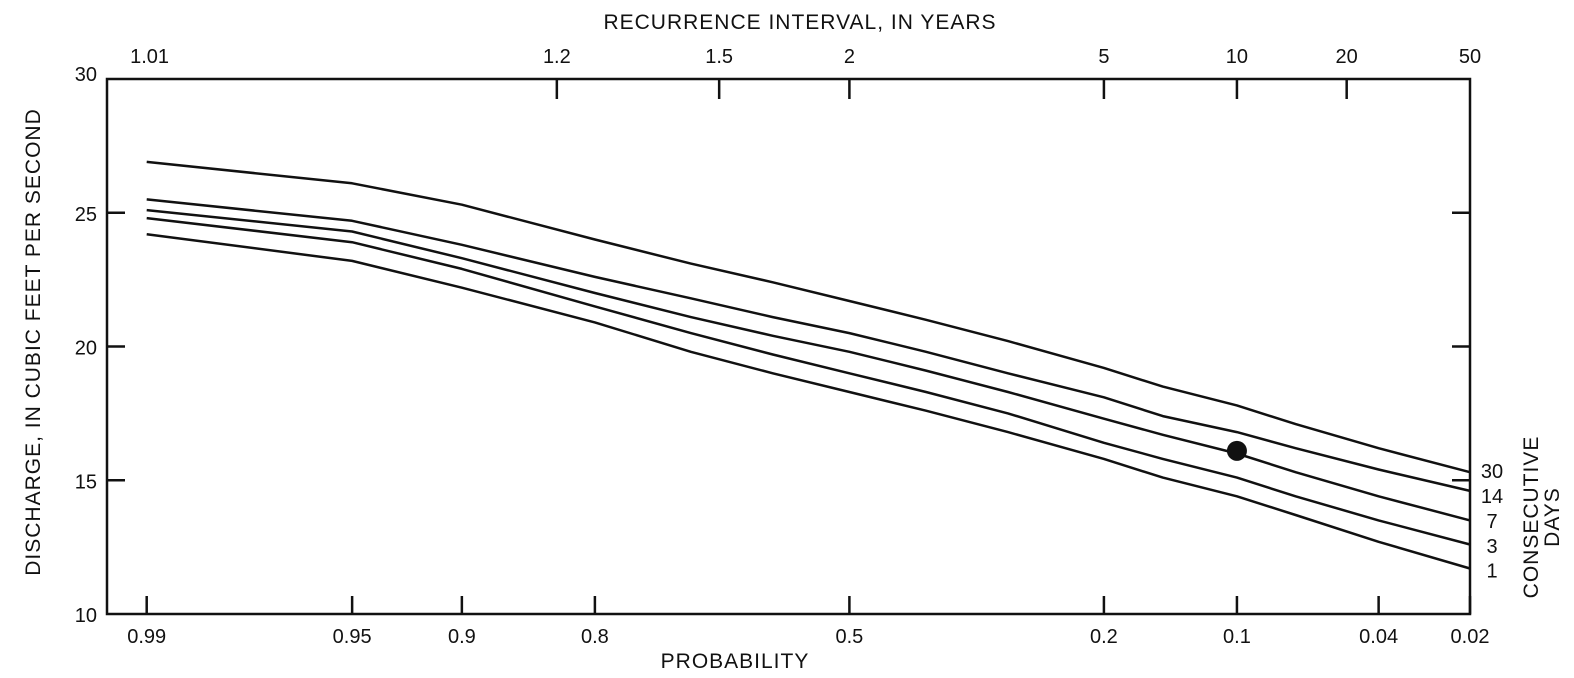  I want to click on bottom-axis-title: PROBABILITY, so click(735, 661).